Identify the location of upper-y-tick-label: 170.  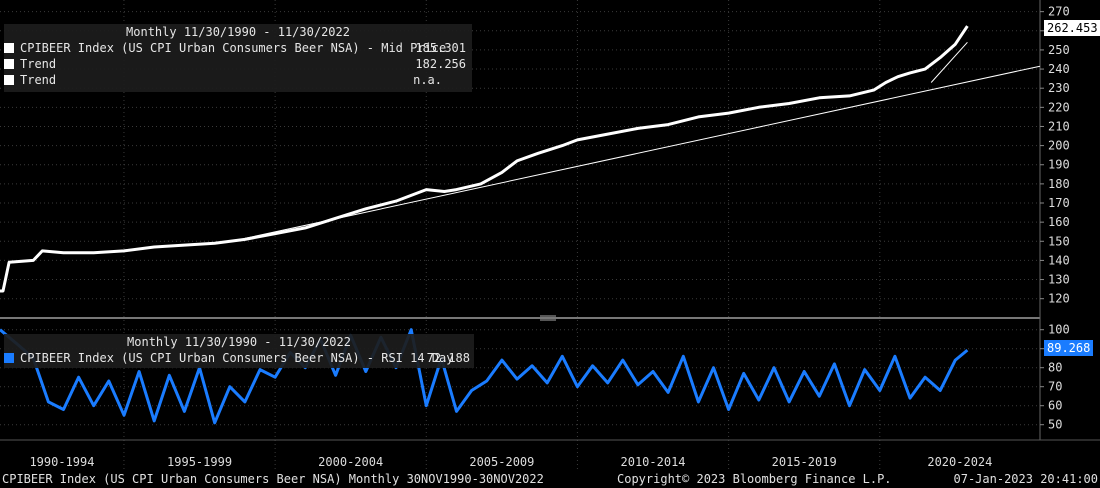
(1059, 203).